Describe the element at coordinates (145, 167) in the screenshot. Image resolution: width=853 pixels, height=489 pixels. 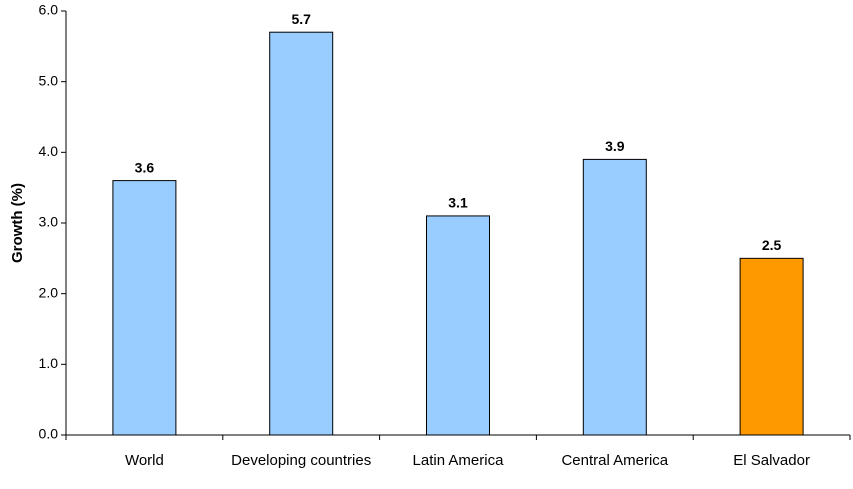
I see `value-label: 3.6` at that location.